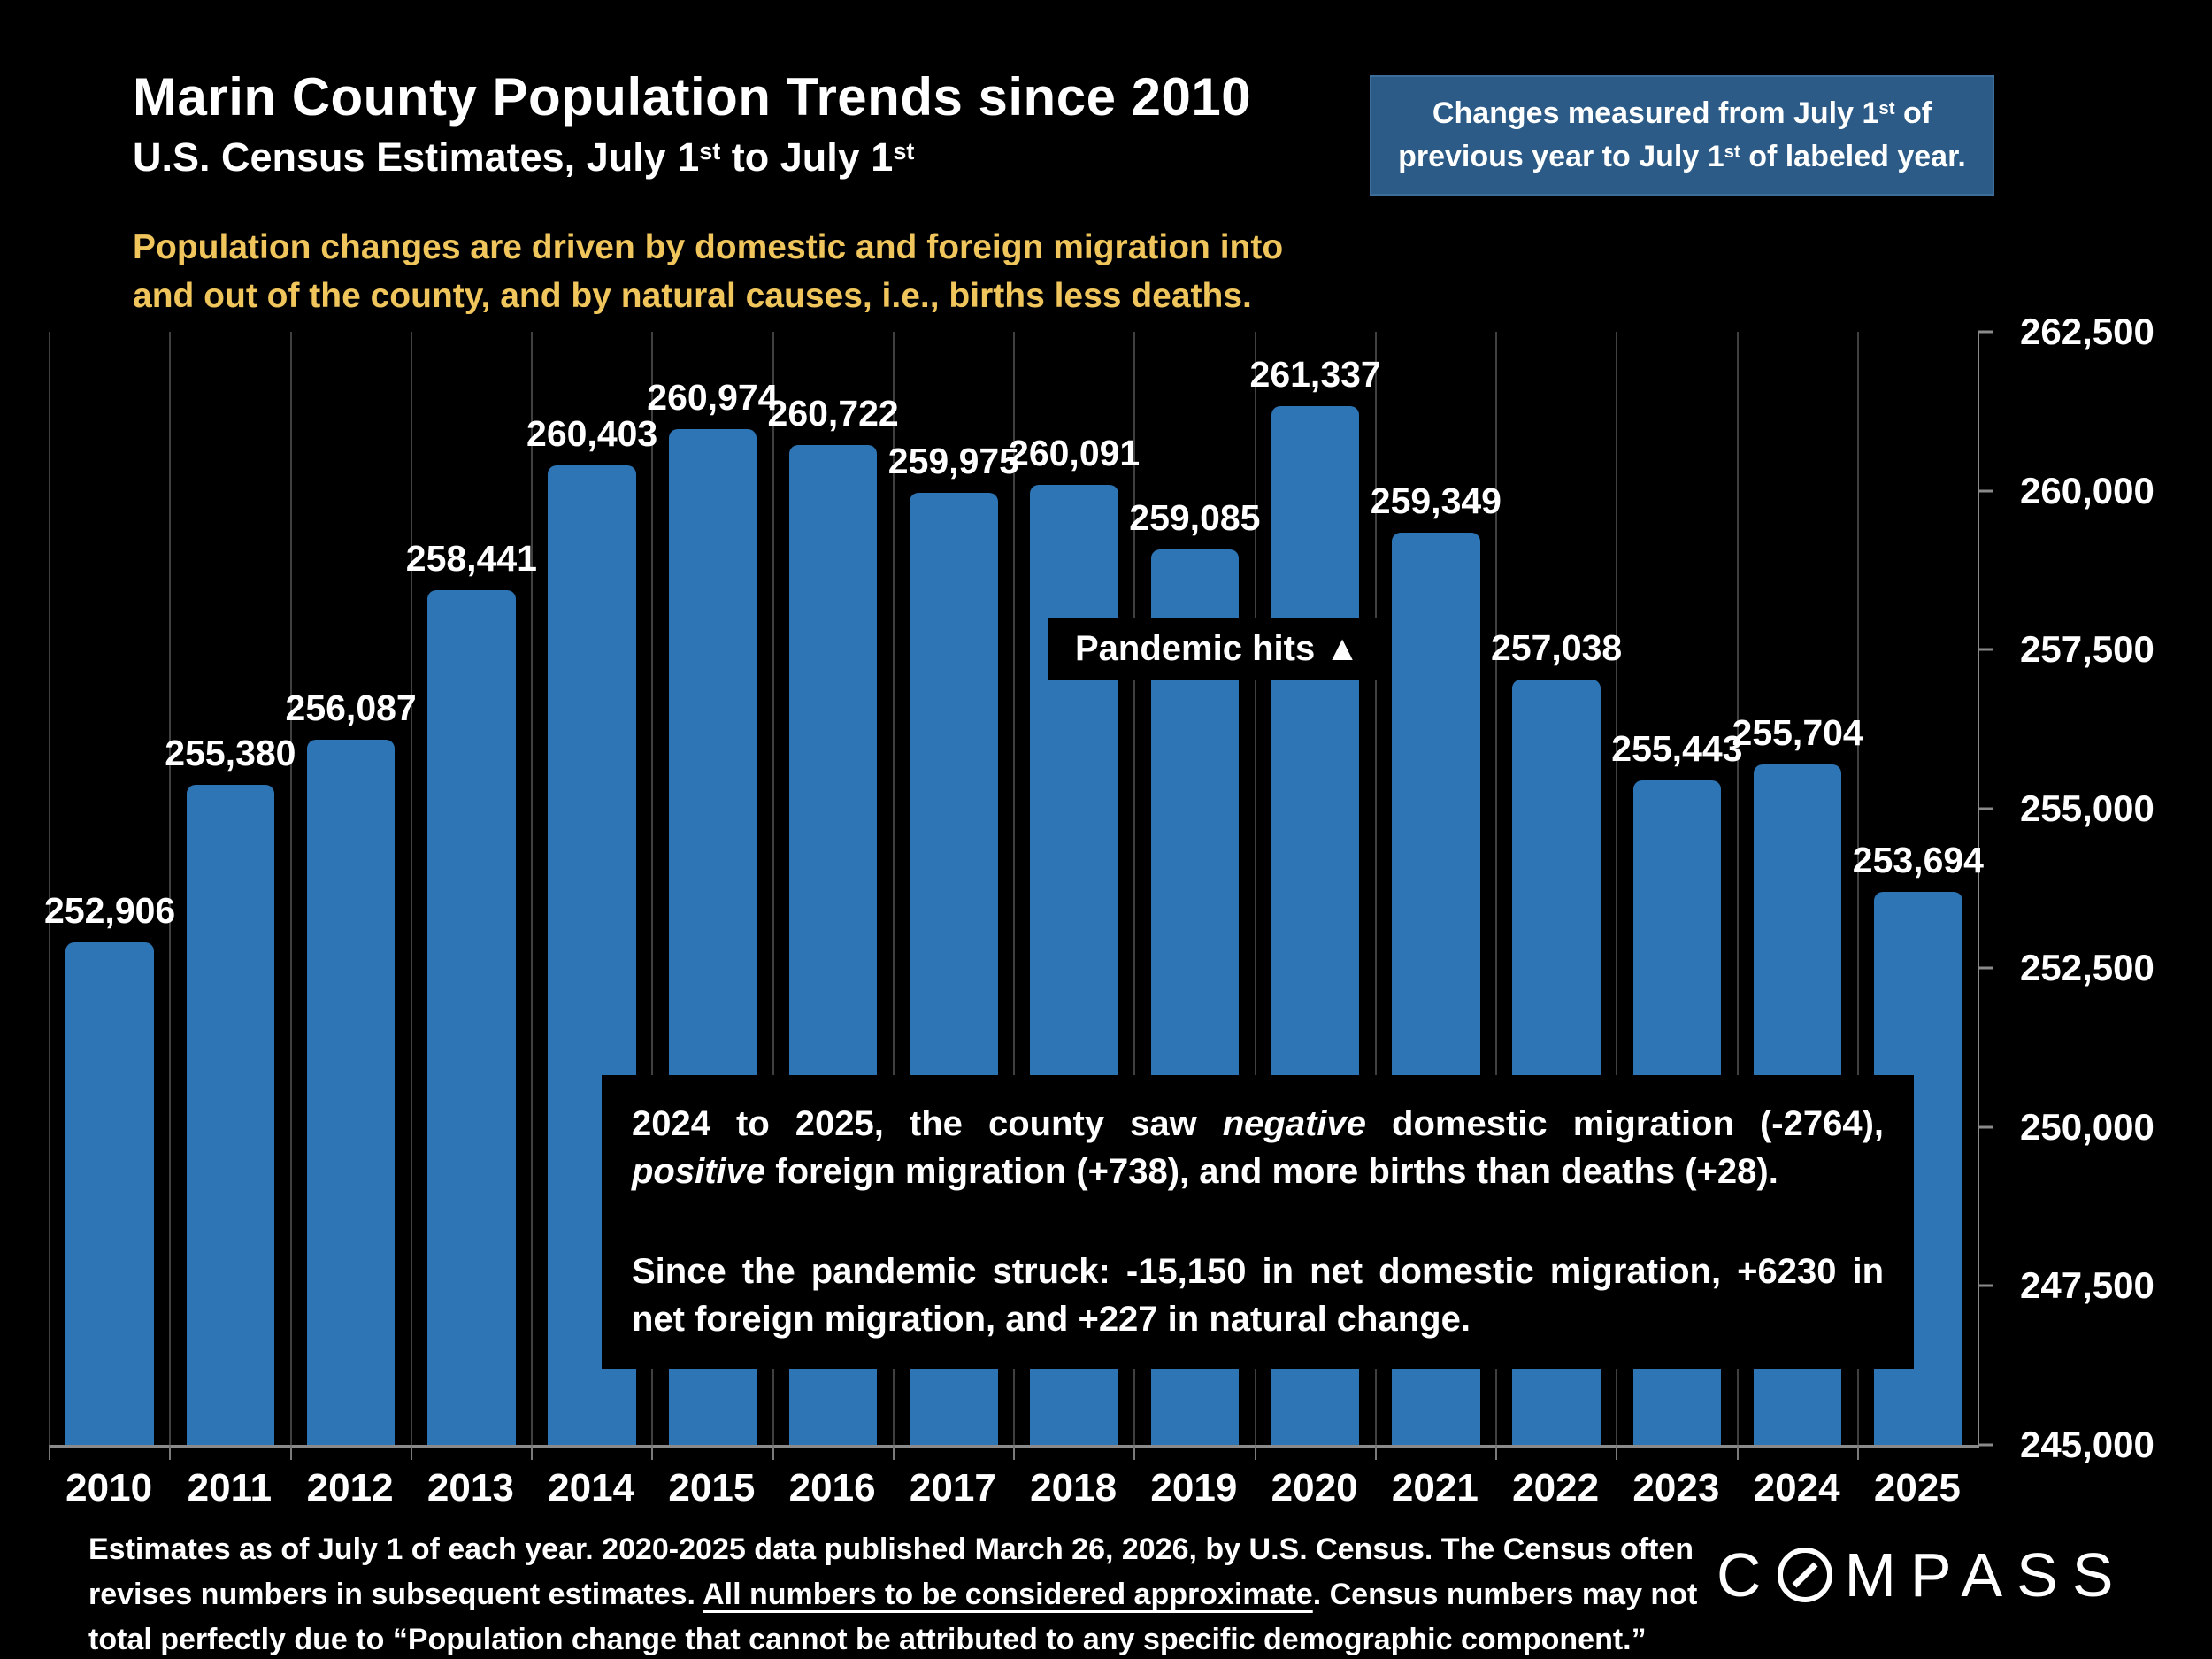 The width and height of the screenshot is (2212, 1659). I want to click on bar-value-label-2018: 260,091, so click(1075, 454).